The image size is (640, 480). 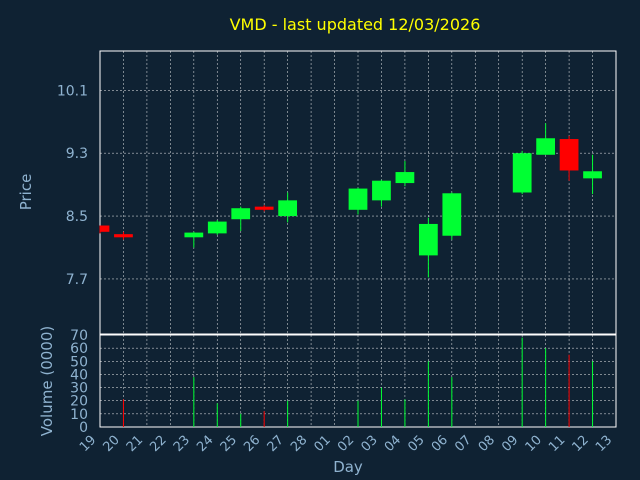 I want to click on x-axis-label: Day, so click(x=348, y=467).